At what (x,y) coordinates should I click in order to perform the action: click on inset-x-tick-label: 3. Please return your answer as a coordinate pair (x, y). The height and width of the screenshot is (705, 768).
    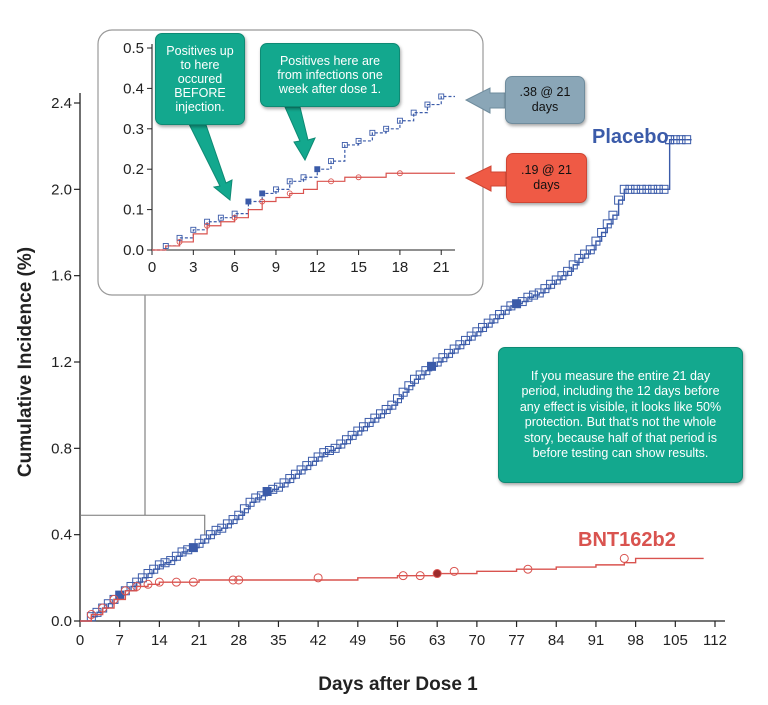
    Looking at the image, I should click on (193, 267).